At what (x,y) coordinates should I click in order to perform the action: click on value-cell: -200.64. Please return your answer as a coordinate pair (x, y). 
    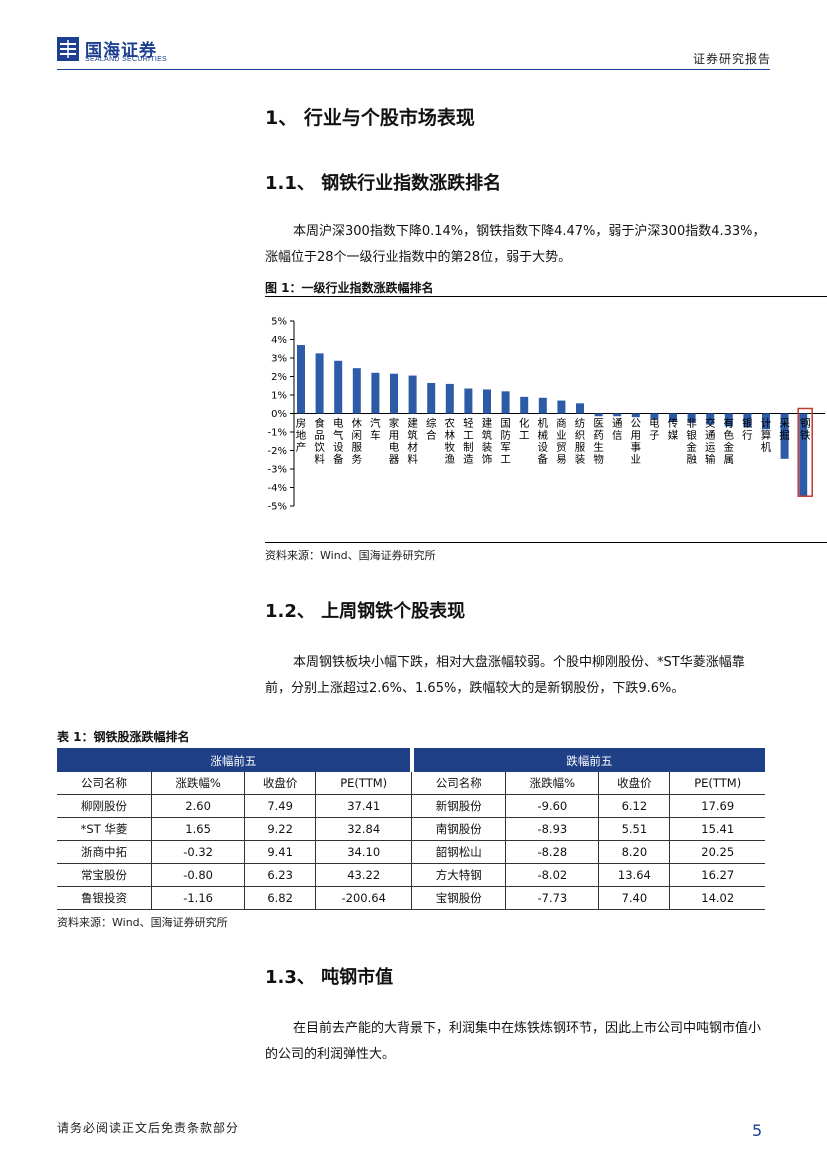
    Looking at the image, I should click on (364, 898).